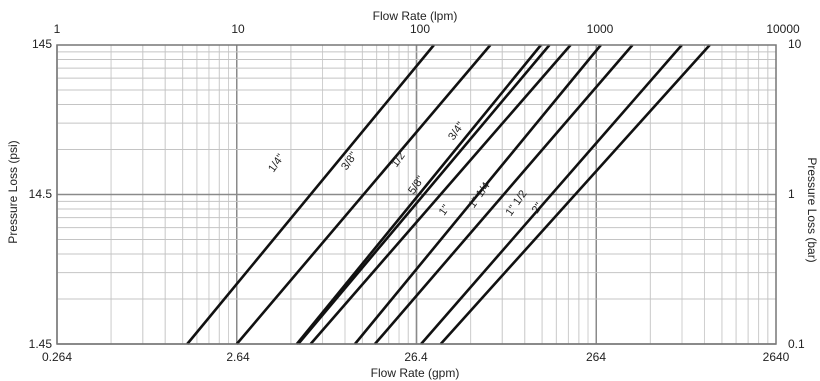  I want to click on y-right-tick-label: 0.1, so click(796, 344).